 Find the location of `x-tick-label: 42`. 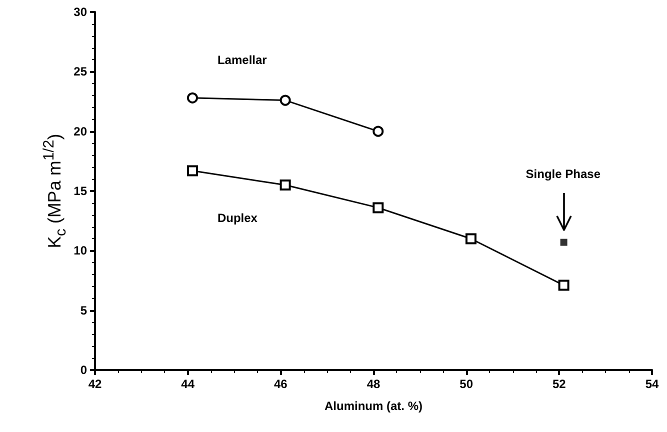

x-tick-label: 42 is located at coordinates (95, 384).